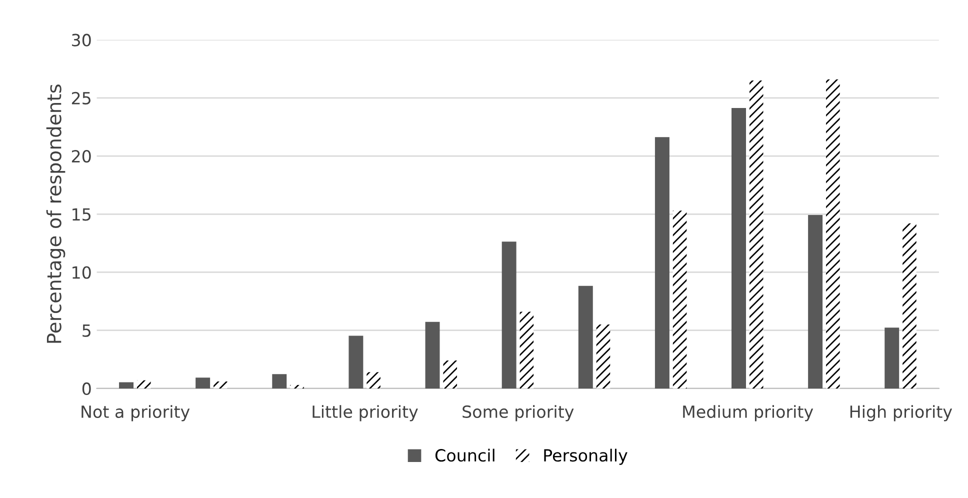 The height and width of the screenshot is (498, 968). What do you see at coordinates (901, 413) in the screenshot?
I see `x-tick-label: High priority` at bounding box center [901, 413].